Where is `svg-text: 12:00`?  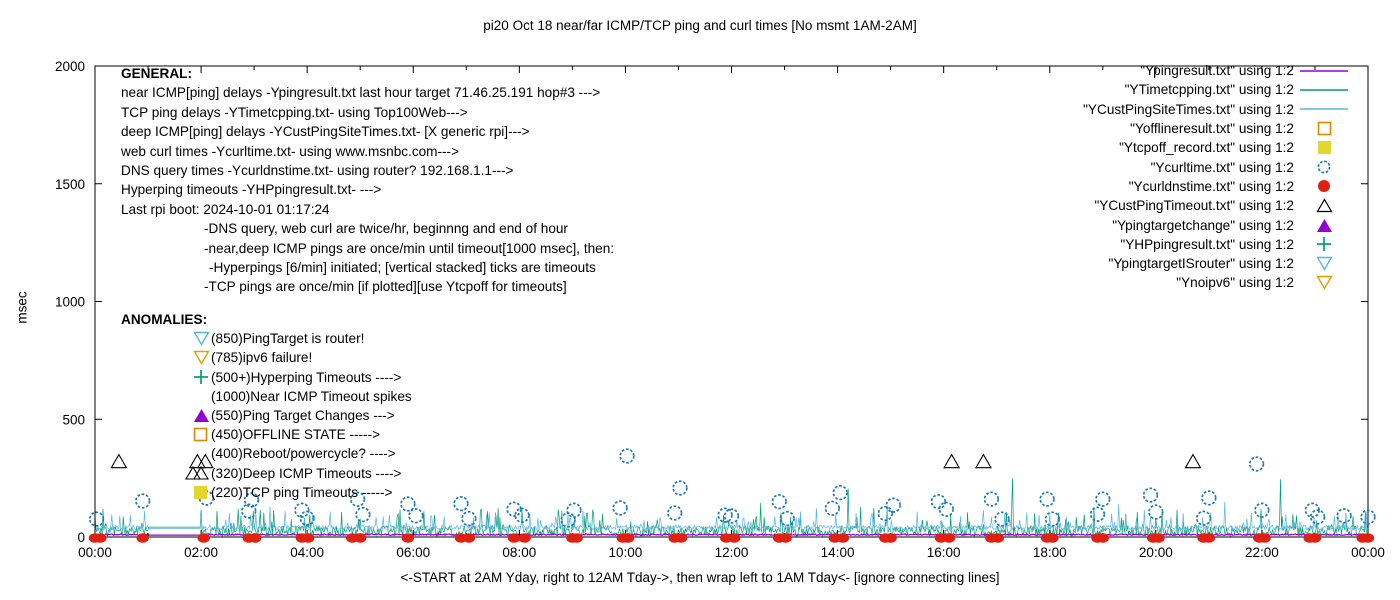
svg-text: 12:00 is located at coordinates (732, 552).